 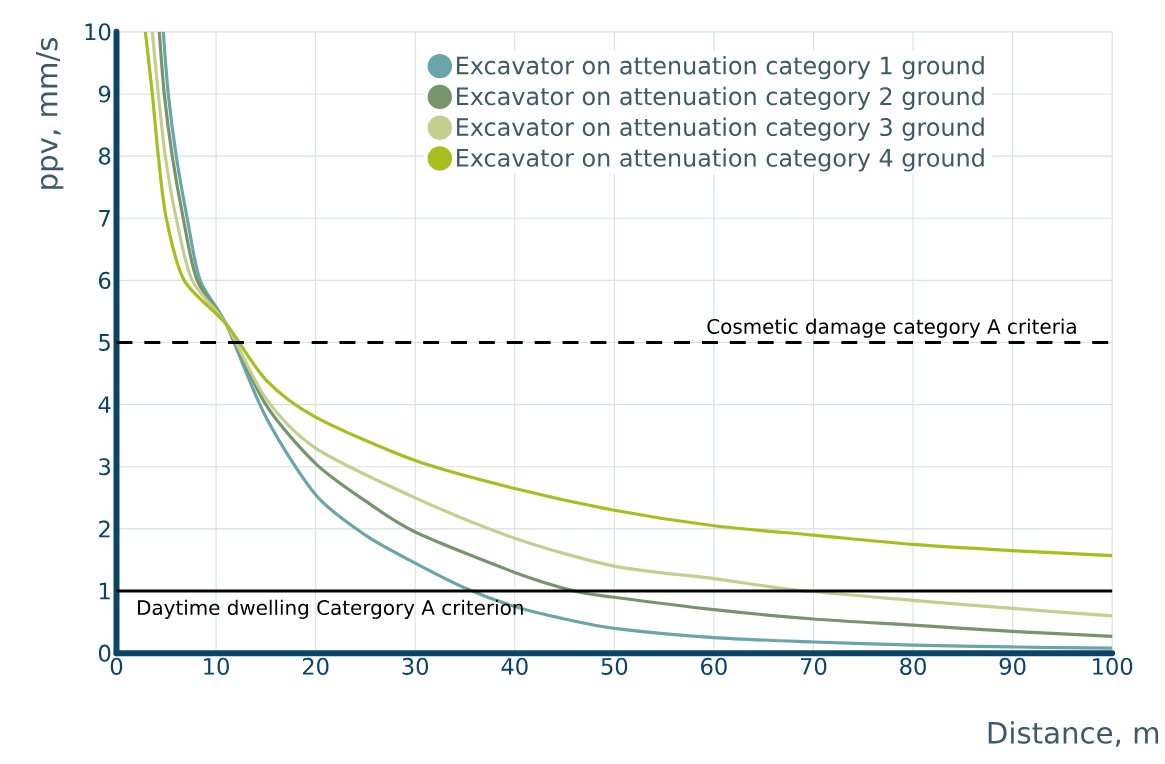 I want to click on legend-label: Excavator on attenuation category 2 ground, so click(x=720, y=98).